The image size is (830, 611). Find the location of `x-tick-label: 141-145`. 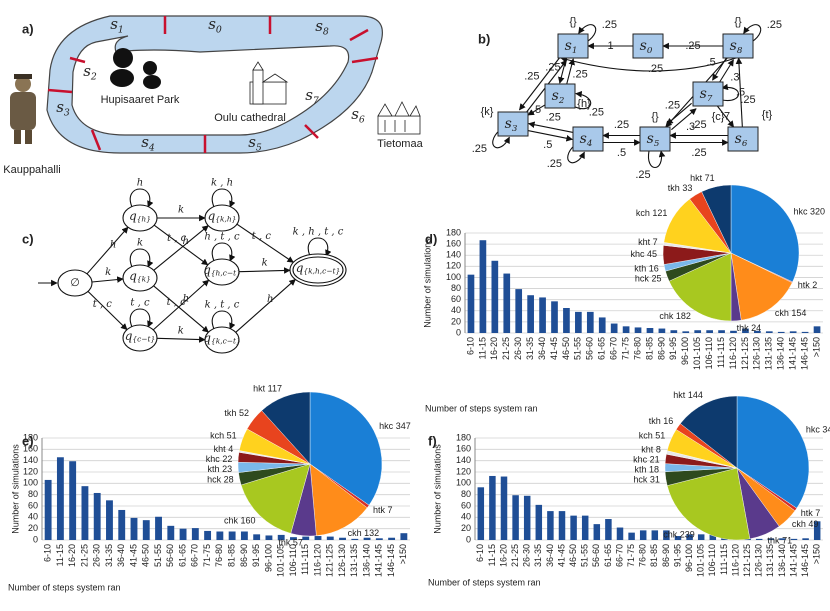

x-tick-label: 141-145 is located at coordinates (793, 353).